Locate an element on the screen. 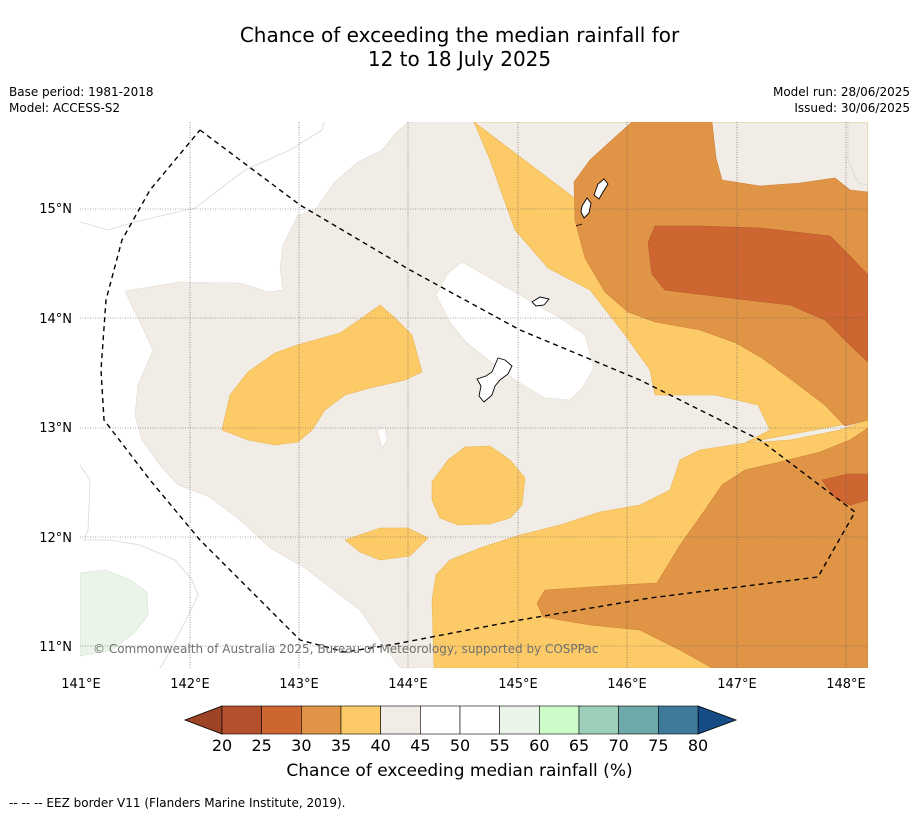 The height and width of the screenshot is (816, 919). region-45-55-patch-b is located at coordinates (382, 438).